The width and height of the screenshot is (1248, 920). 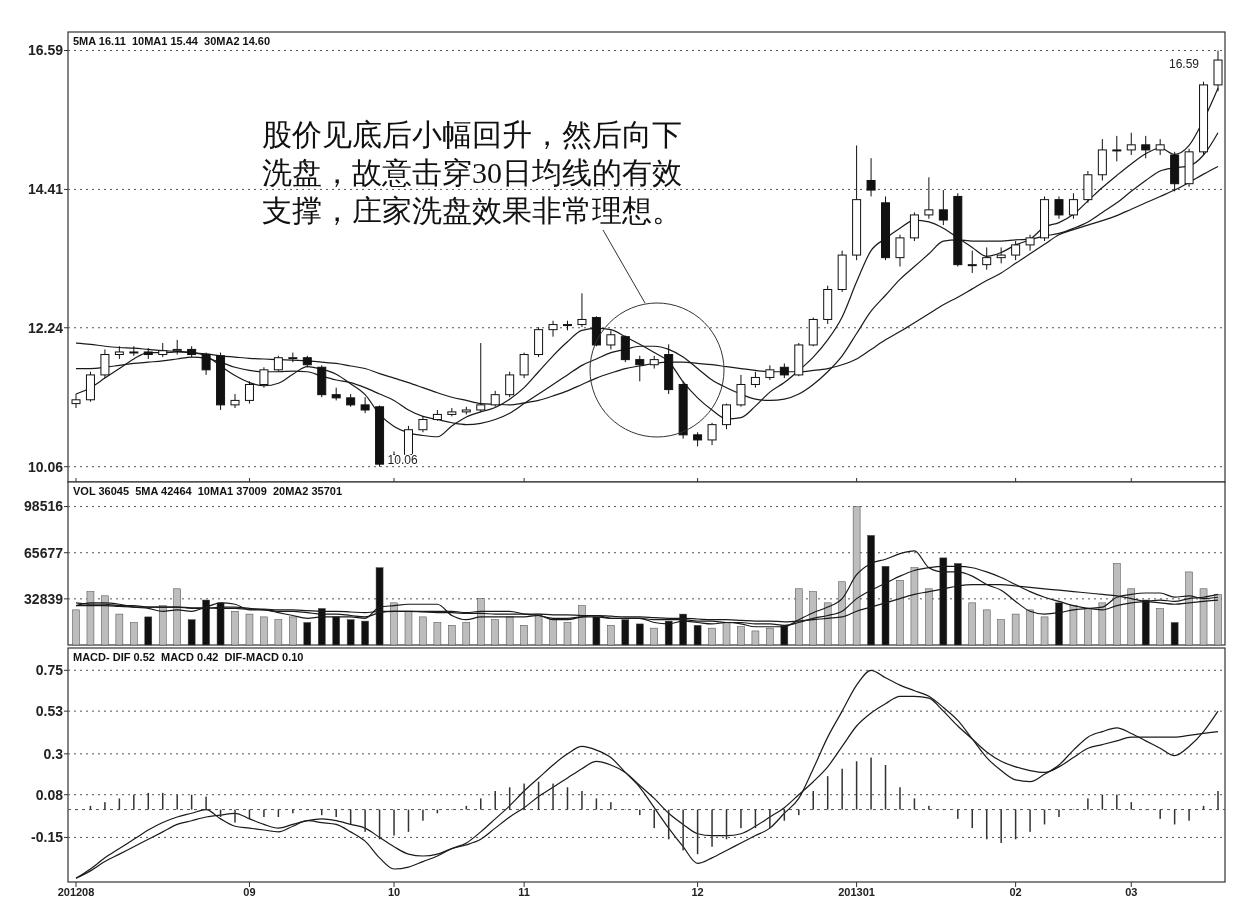 I want to click on chart-title: VOL 36045 5MA 42464 10MA1 37009 20MA2 35701, so click(x=208, y=491).